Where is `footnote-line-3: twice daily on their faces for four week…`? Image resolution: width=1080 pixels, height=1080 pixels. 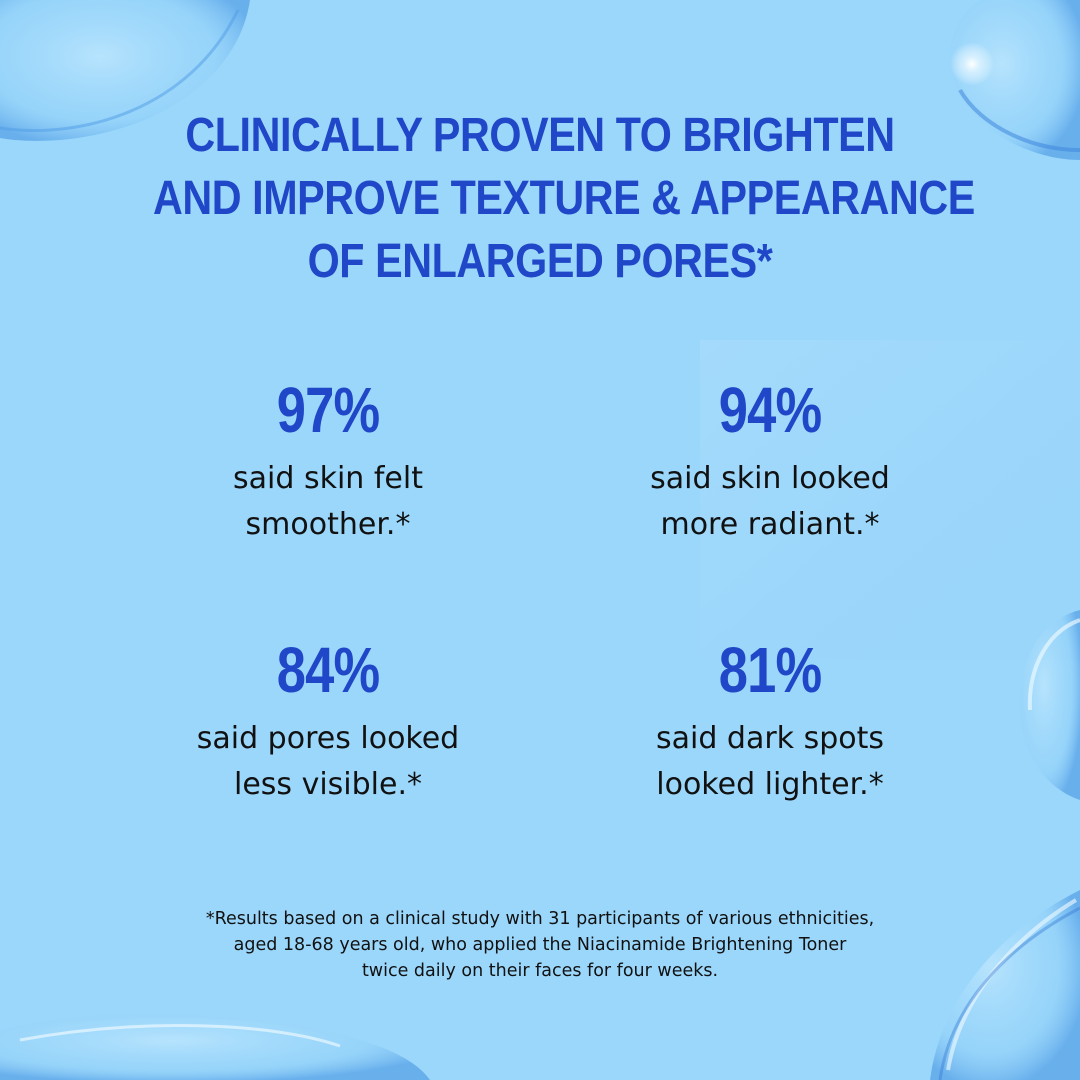
footnote-line-3: twice daily on their faces for four week… is located at coordinates (540, 971).